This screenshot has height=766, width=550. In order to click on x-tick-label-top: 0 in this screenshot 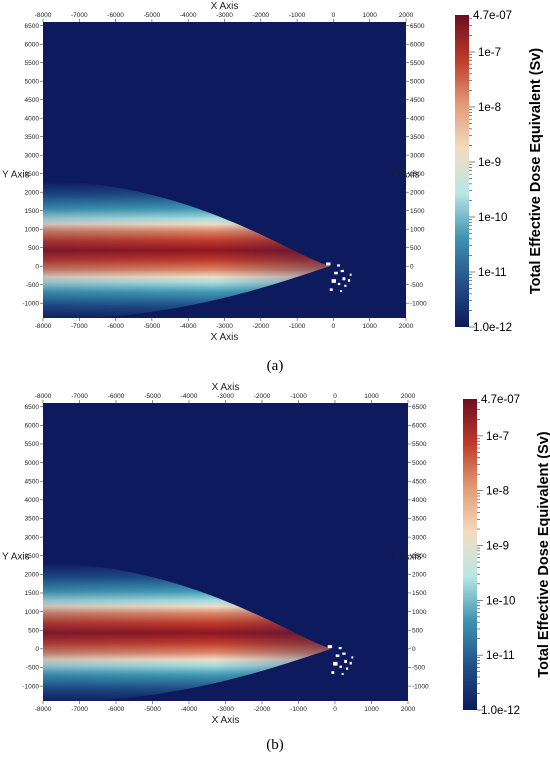, I will do `click(334, 15)`.